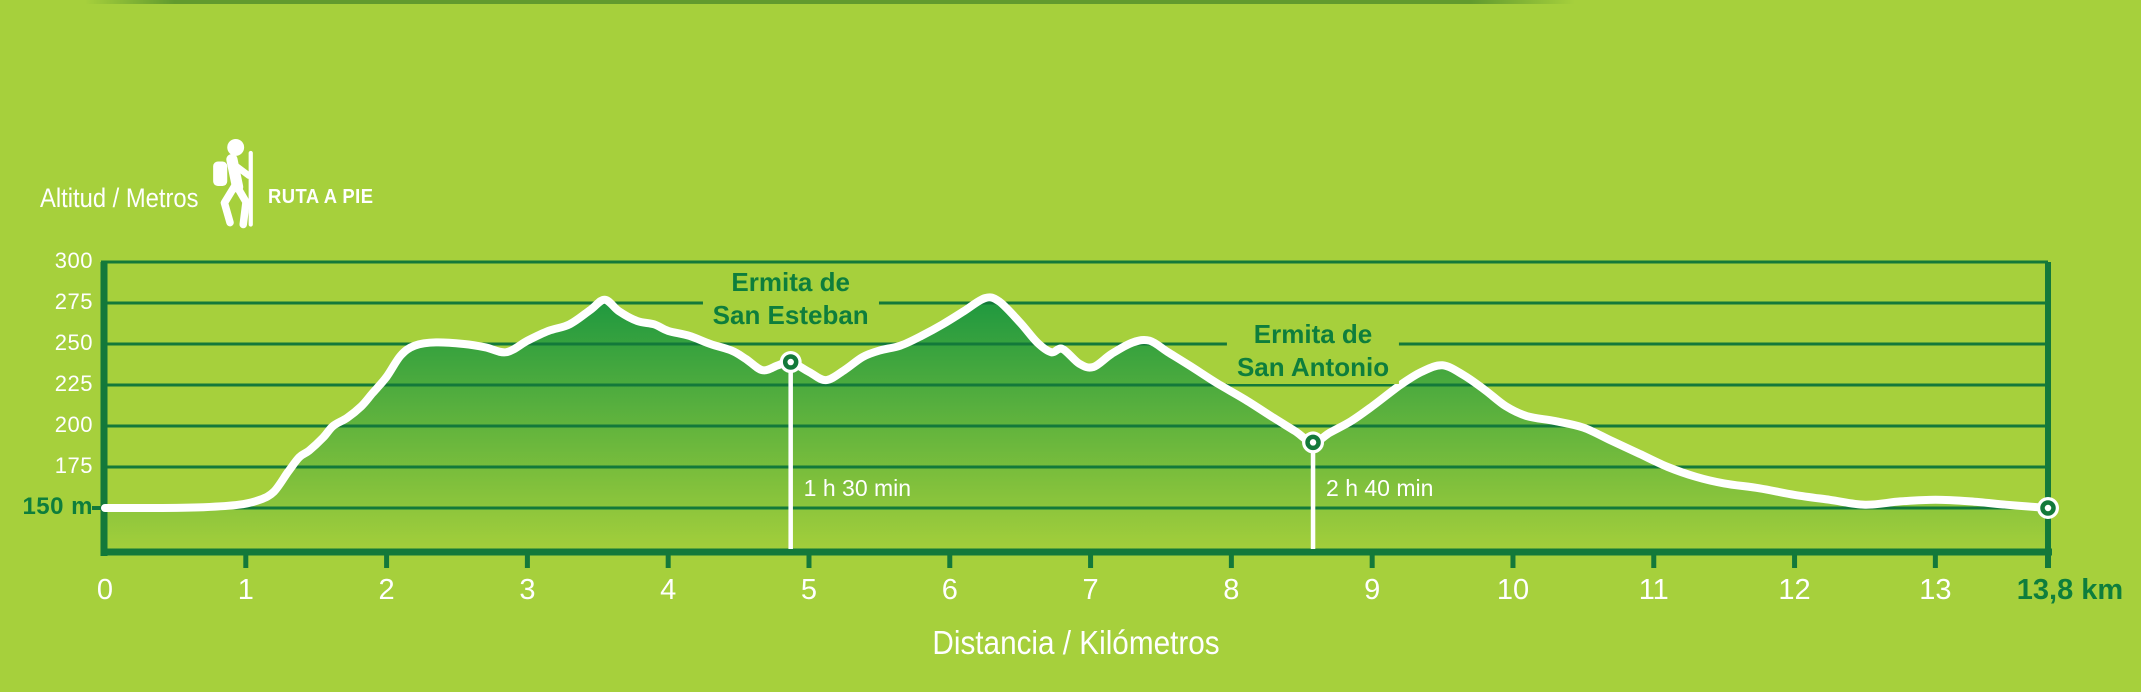 The height and width of the screenshot is (692, 2141). What do you see at coordinates (321, 197) in the screenshot?
I see `route-type-label: RUTA A PIE` at bounding box center [321, 197].